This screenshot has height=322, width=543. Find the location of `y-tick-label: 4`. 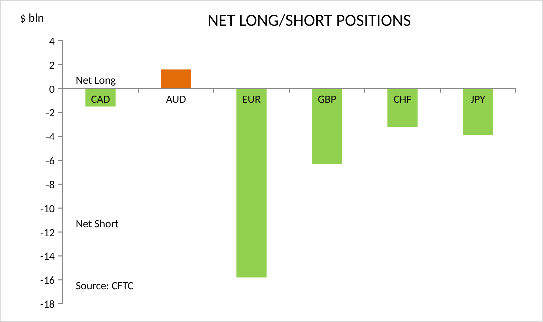

y-tick-label: 4 is located at coordinates (52, 41).